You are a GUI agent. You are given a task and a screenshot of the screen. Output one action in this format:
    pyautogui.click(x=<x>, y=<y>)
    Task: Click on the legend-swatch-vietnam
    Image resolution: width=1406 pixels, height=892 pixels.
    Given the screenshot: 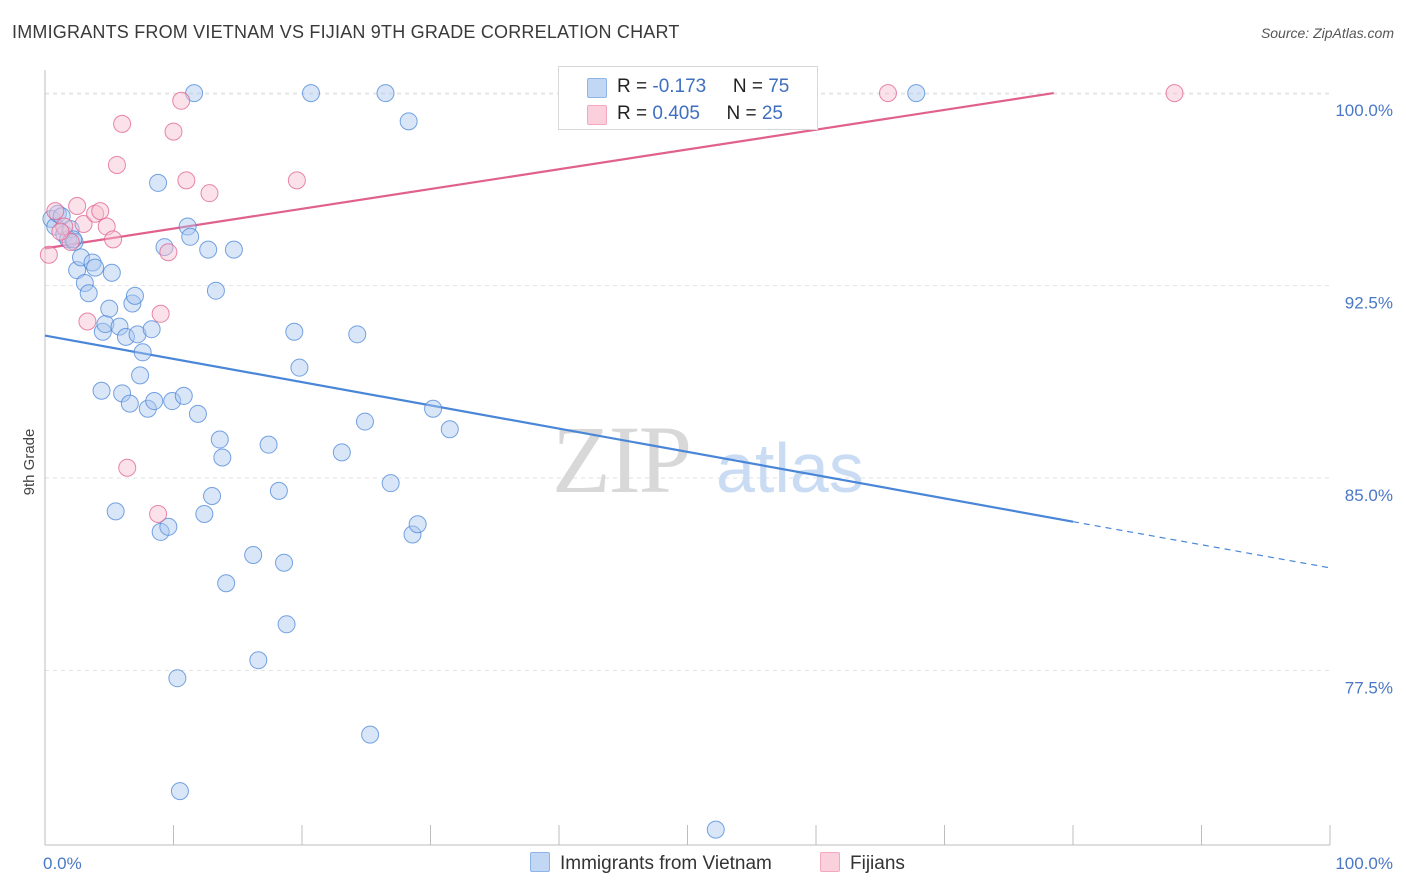 What is the action you would take?
    pyautogui.click(x=597, y=88)
    